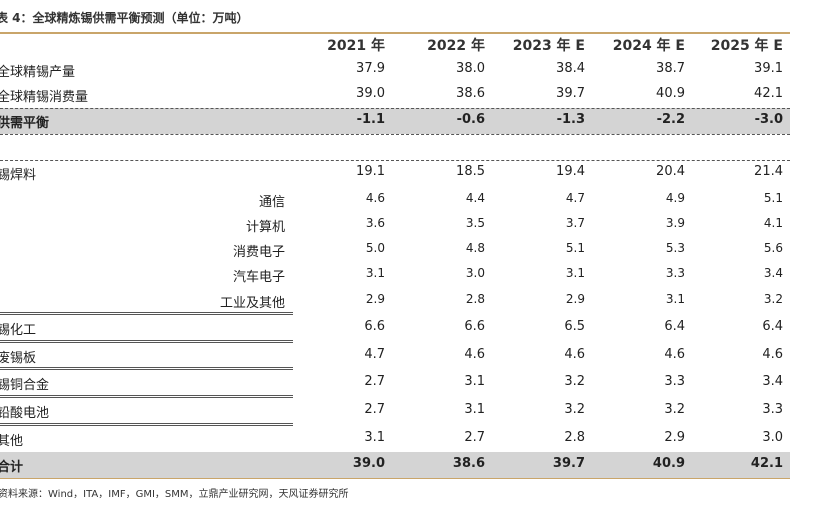 The height and width of the screenshot is (507, 821). What do you see at coordinates (18, 358) in the screenshot?
I see `row-label: 废锡板` at bounding box center [18, 358].